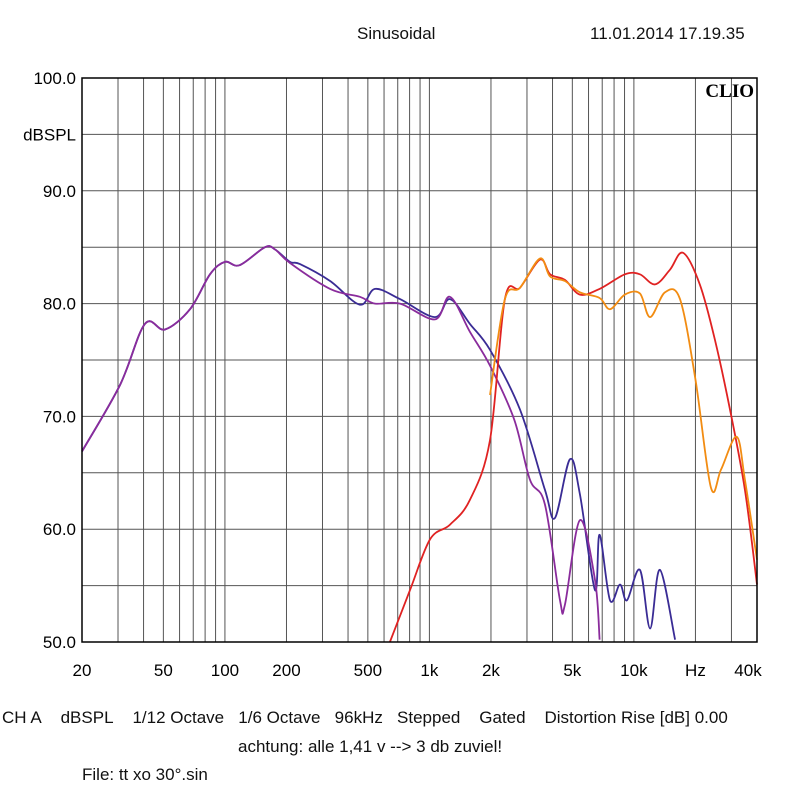 This screenshot has width=800, height=800. I want to click on setting-gating: Gated, so click(502, 717).